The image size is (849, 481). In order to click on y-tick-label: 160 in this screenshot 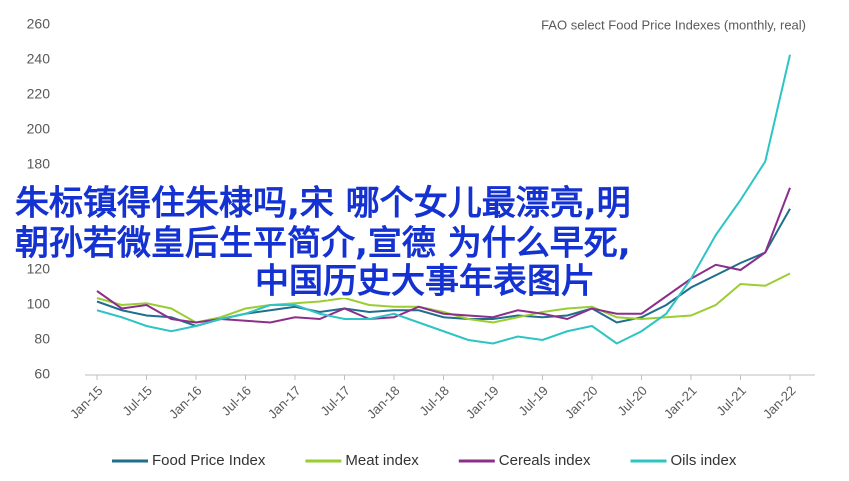, I will do `click(39, 199)`.